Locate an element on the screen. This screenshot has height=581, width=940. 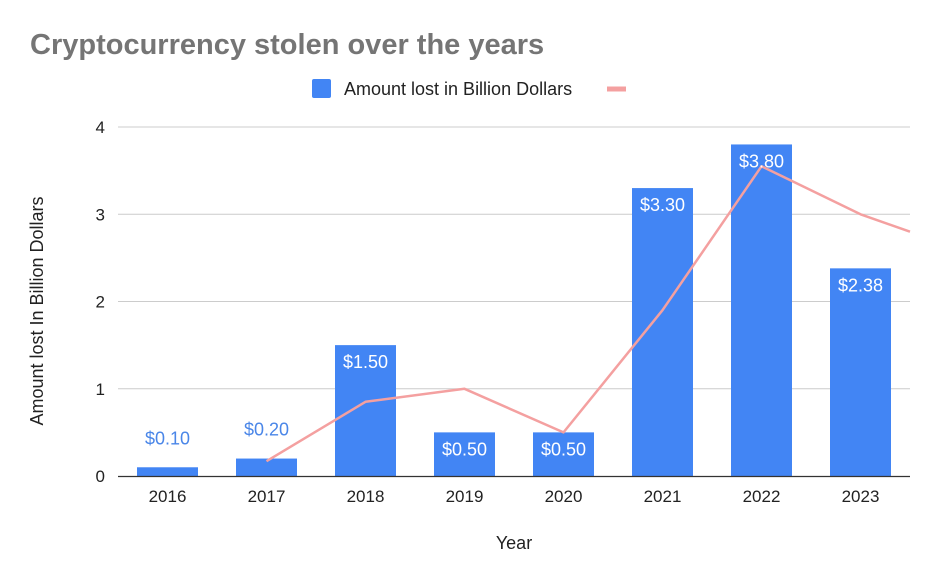
legend: Amount lost in Billion Dollars is located at coordinates (469, 89).